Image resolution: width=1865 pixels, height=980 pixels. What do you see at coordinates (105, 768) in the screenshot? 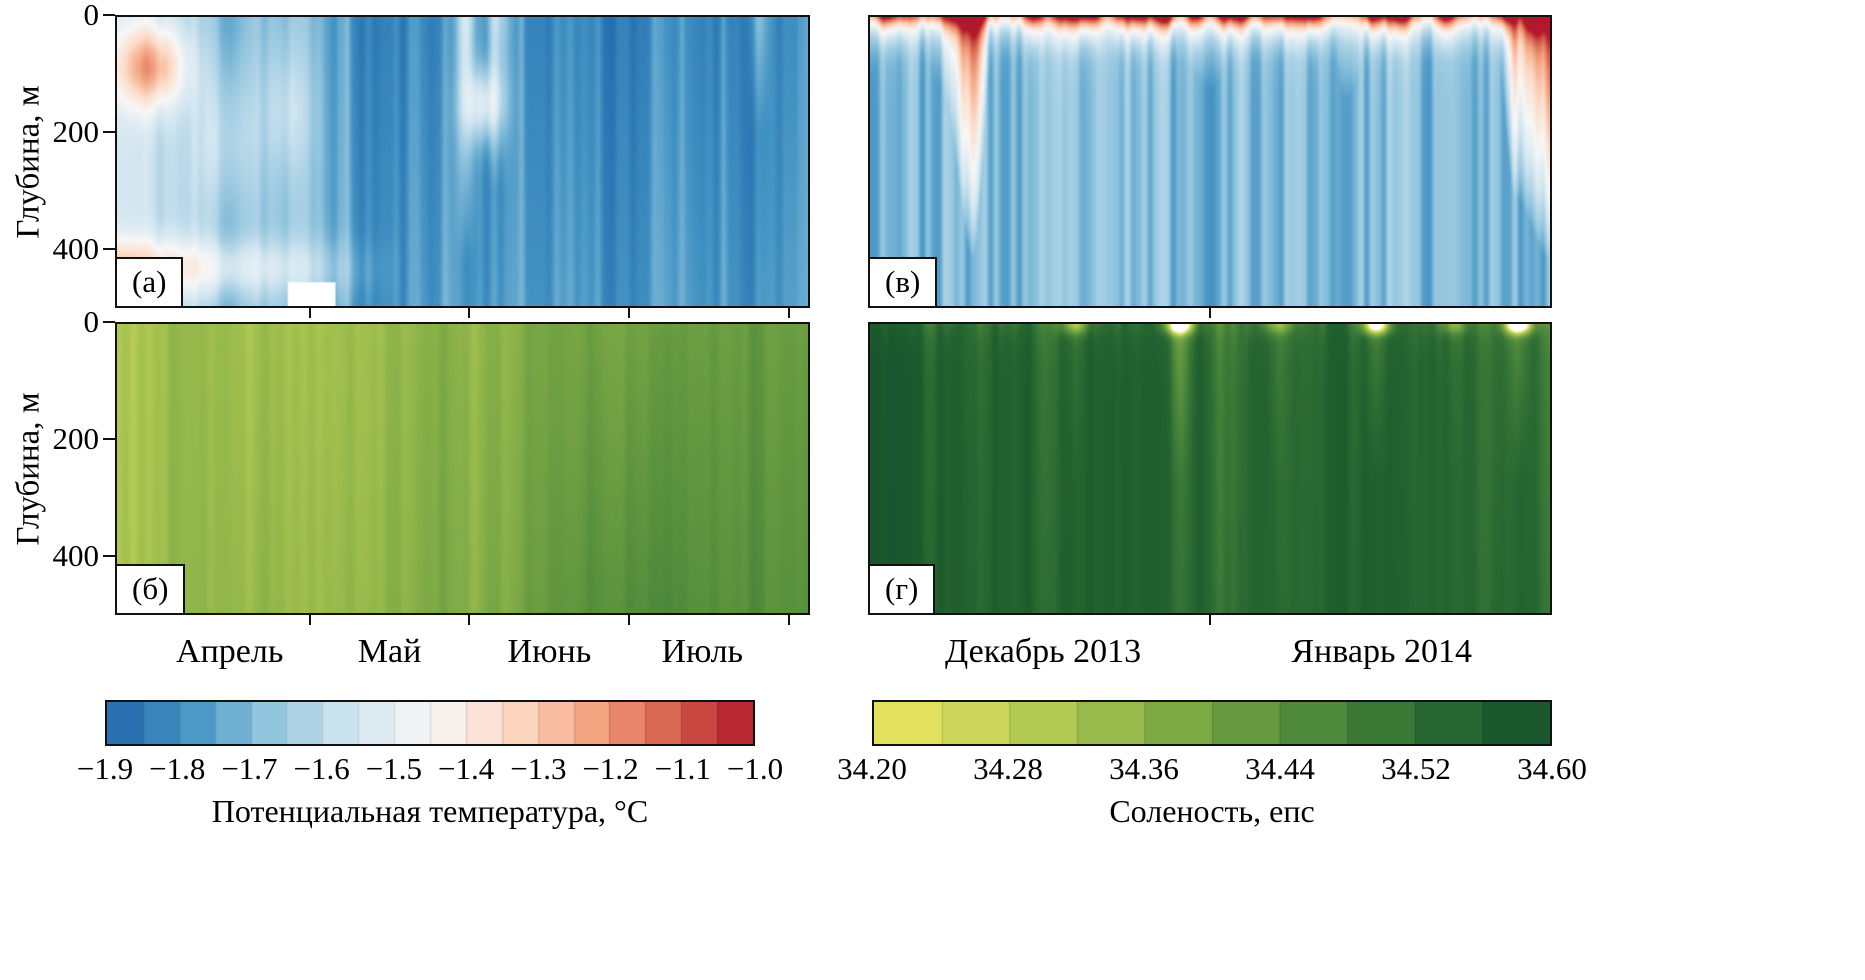
I see `colorbar-temperature-tick-label: −1.9` at bounding box center [105, 768].